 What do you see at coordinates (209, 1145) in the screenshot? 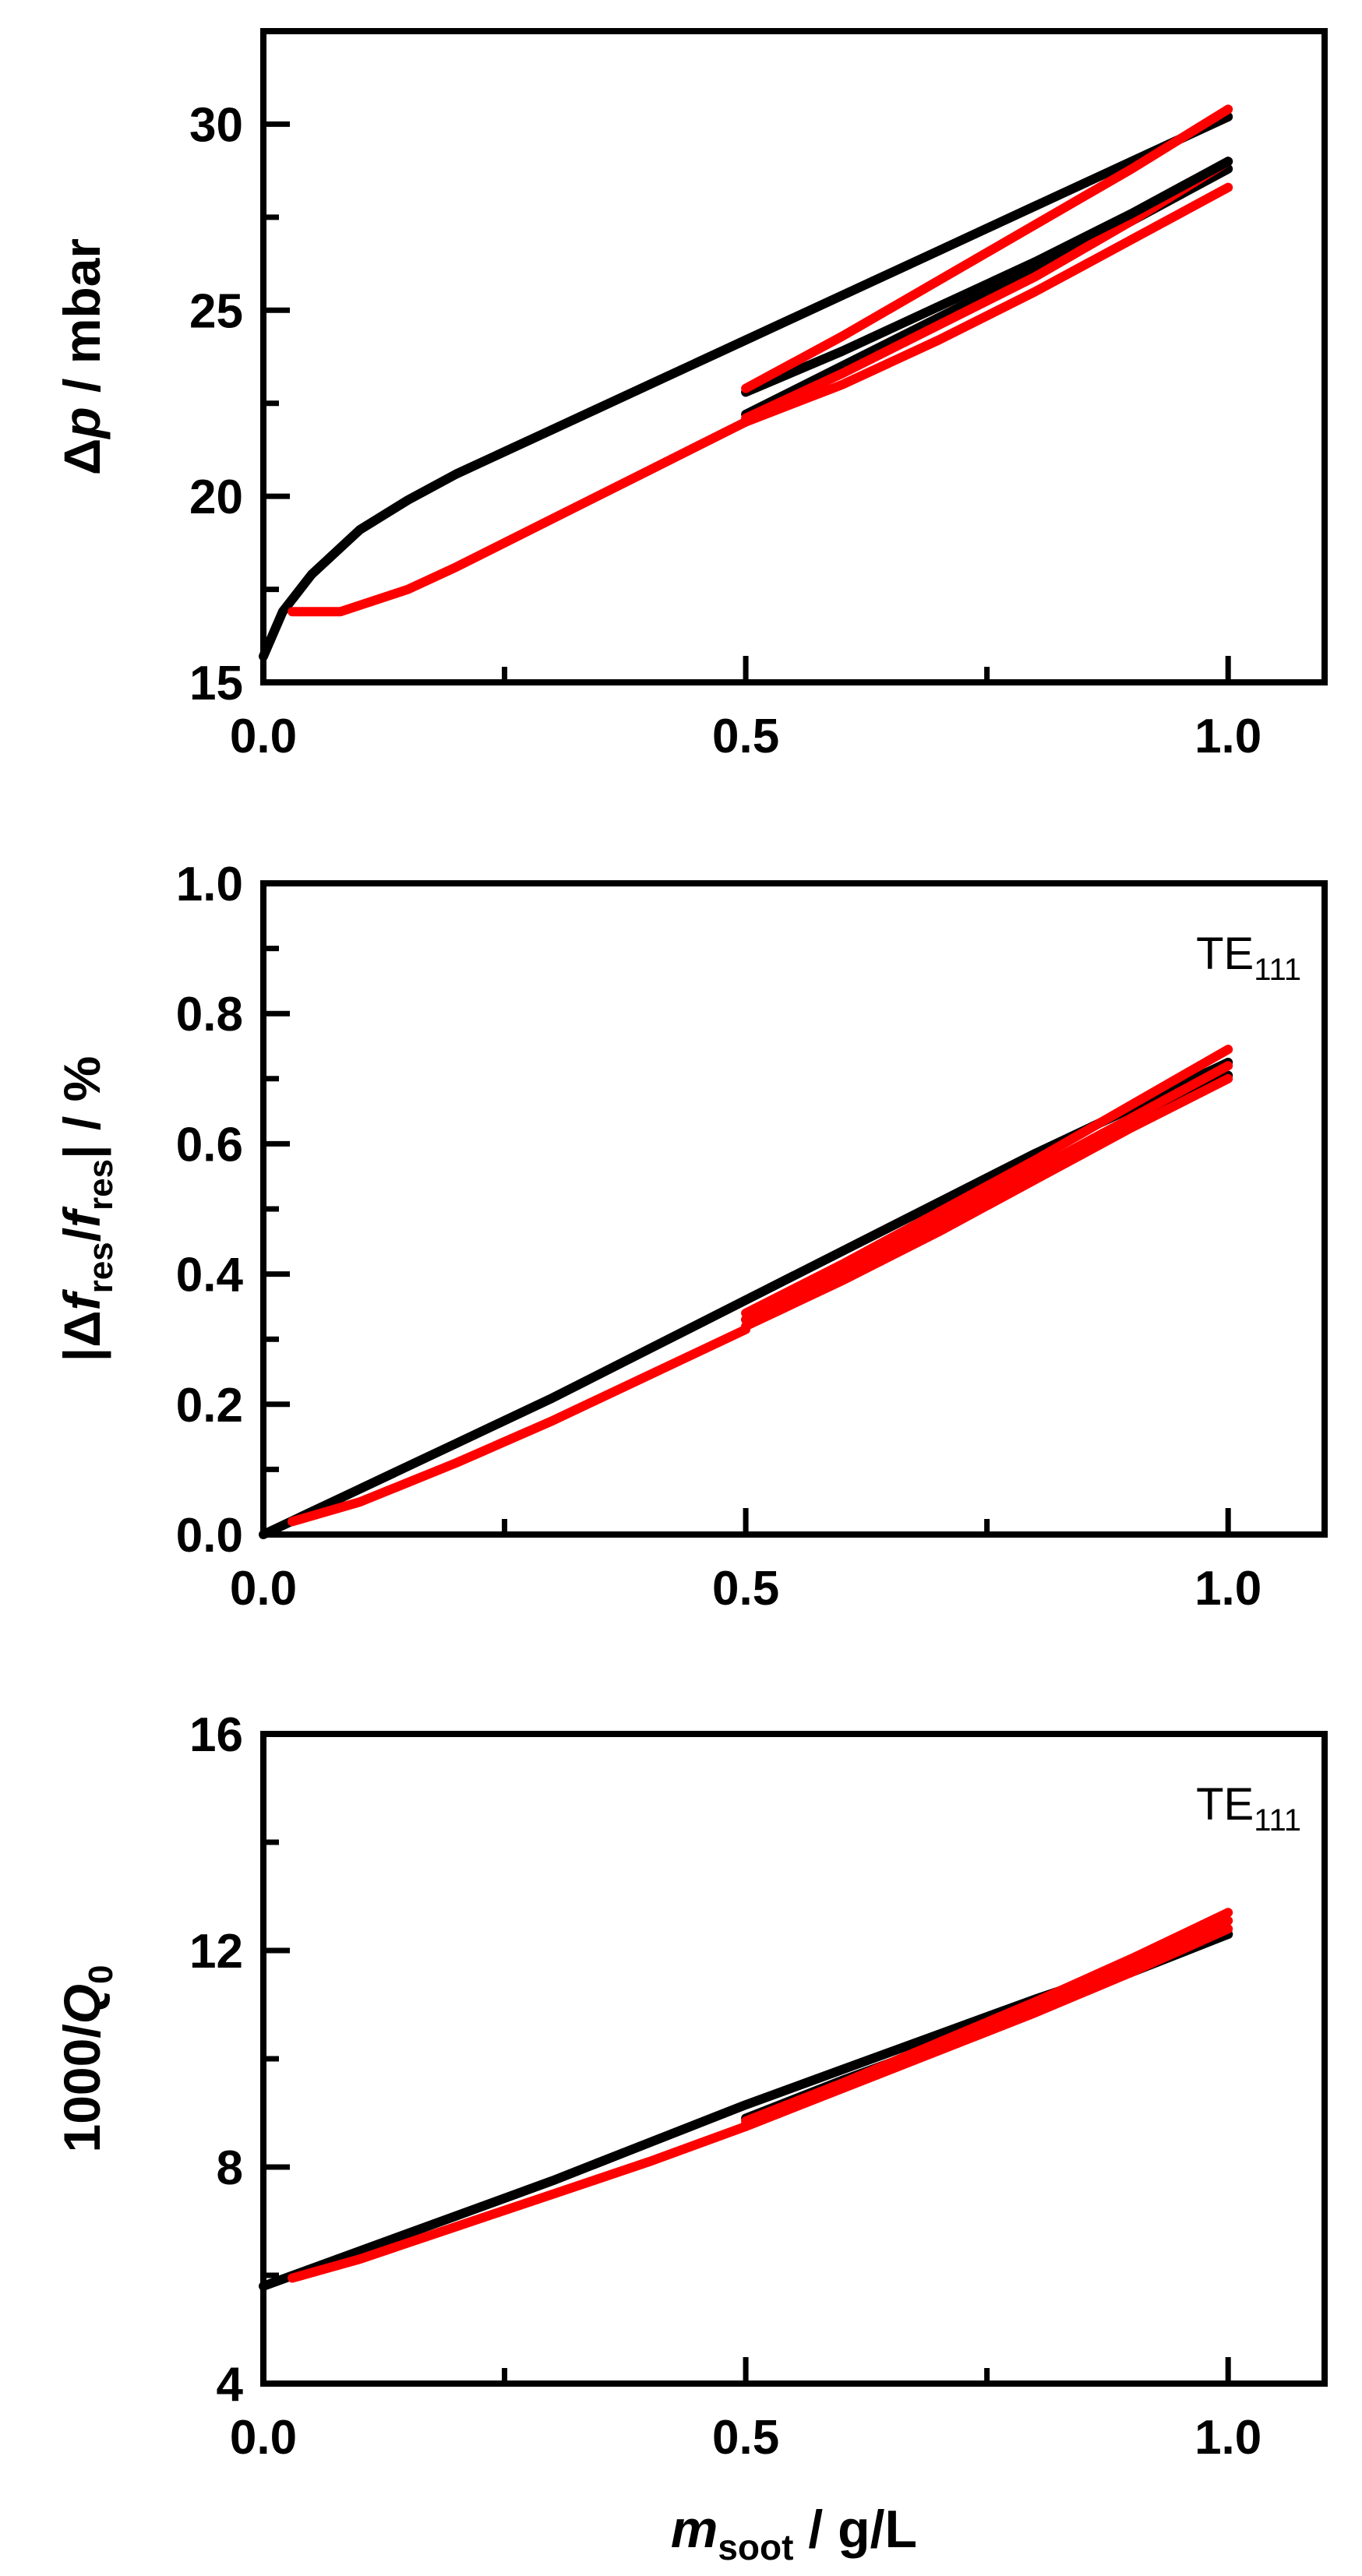
I see `y-tick-label: 0.6` at bounding box center [209, 1145].